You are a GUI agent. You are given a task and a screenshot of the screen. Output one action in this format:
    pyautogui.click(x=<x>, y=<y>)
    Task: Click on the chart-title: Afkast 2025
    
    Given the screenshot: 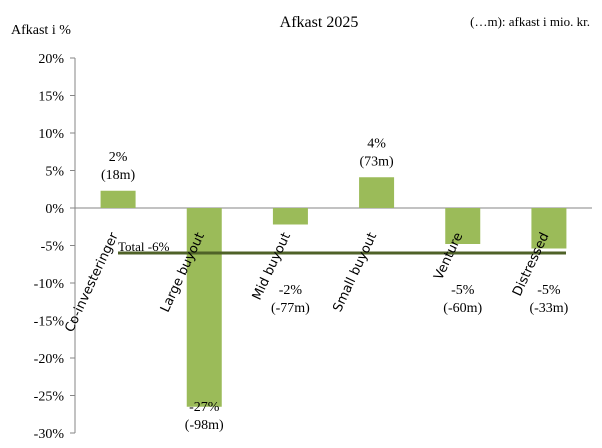 What is the action you would take?
    pyautogui.click(x=319, y=22)
    